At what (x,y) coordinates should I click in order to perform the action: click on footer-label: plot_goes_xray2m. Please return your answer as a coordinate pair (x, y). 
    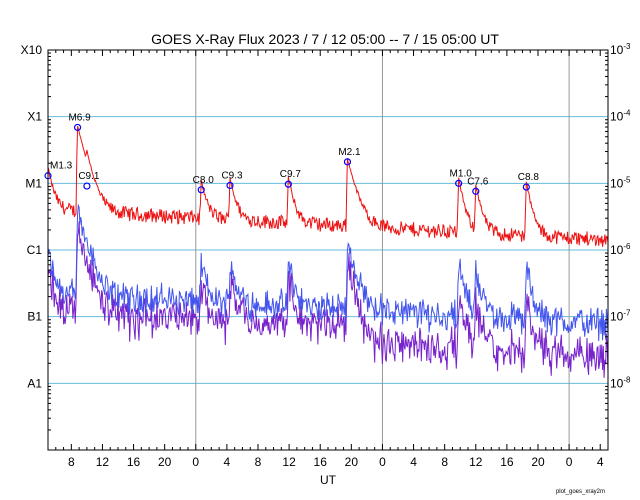
    Looking at the image, I should click on (580, 492).